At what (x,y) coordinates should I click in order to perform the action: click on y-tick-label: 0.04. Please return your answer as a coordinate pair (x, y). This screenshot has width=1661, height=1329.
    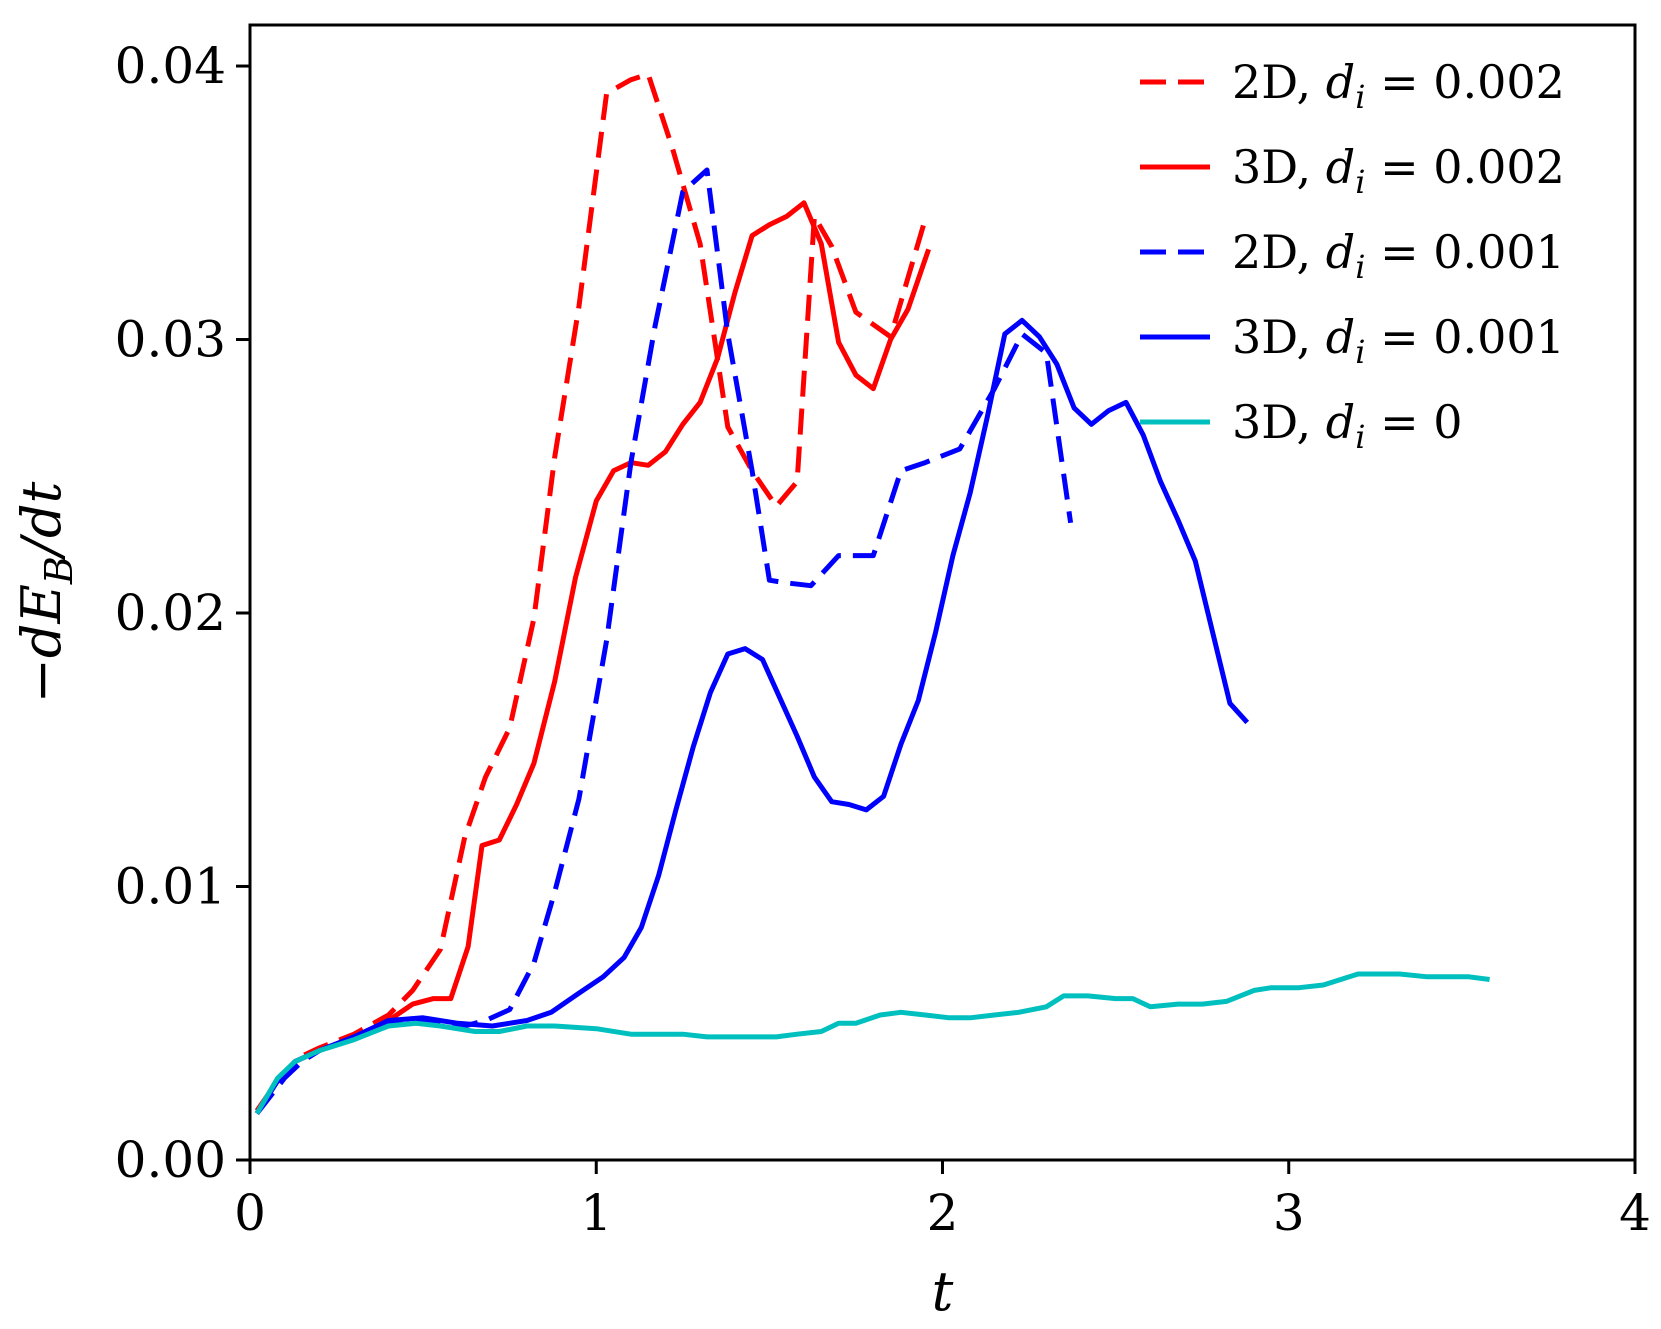
    Looking at the image, I should click on (170, 66).